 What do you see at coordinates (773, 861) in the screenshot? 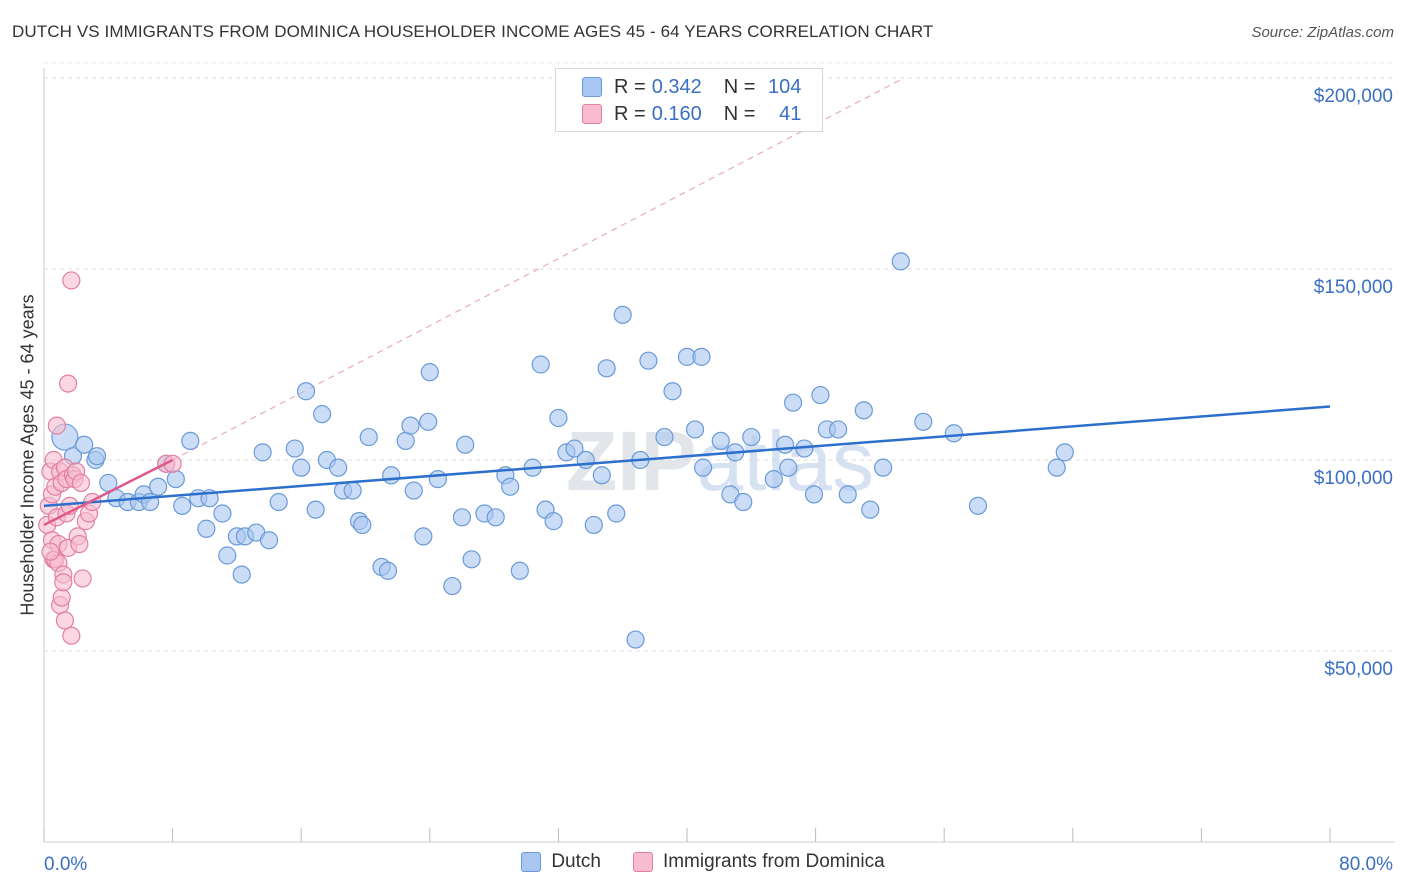
I see `legend-label-dominica: Immigrants from Dominica` at bounding box center [773, 861].